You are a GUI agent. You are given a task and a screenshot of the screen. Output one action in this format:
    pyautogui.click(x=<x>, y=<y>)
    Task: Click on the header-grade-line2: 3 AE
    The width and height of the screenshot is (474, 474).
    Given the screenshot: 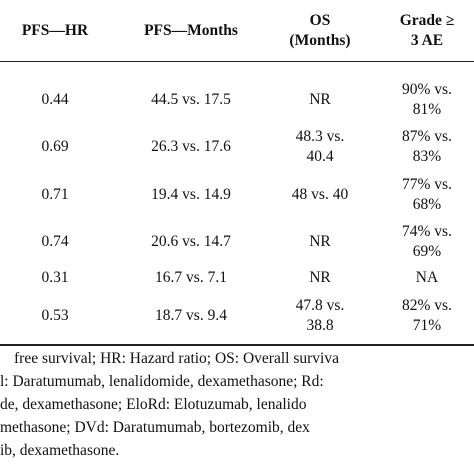 What is the action you would take?
    pyautogui.click(x=427, y=40)
    